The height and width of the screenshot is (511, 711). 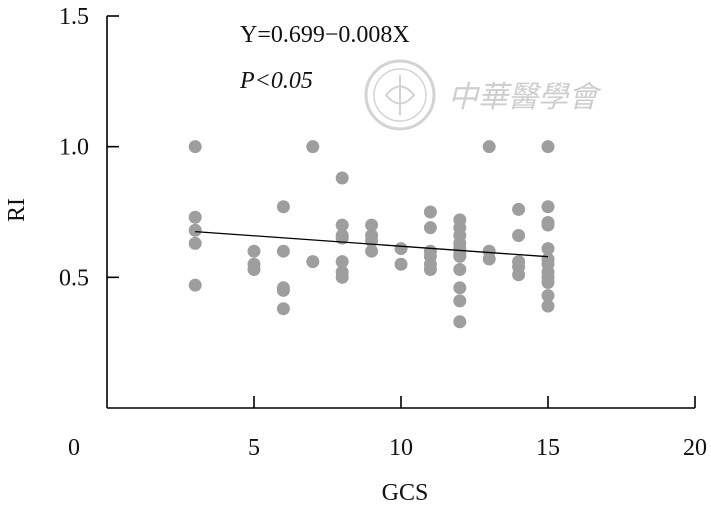 I want to click on seal-emblem-icon, so click(x=400, y=95).